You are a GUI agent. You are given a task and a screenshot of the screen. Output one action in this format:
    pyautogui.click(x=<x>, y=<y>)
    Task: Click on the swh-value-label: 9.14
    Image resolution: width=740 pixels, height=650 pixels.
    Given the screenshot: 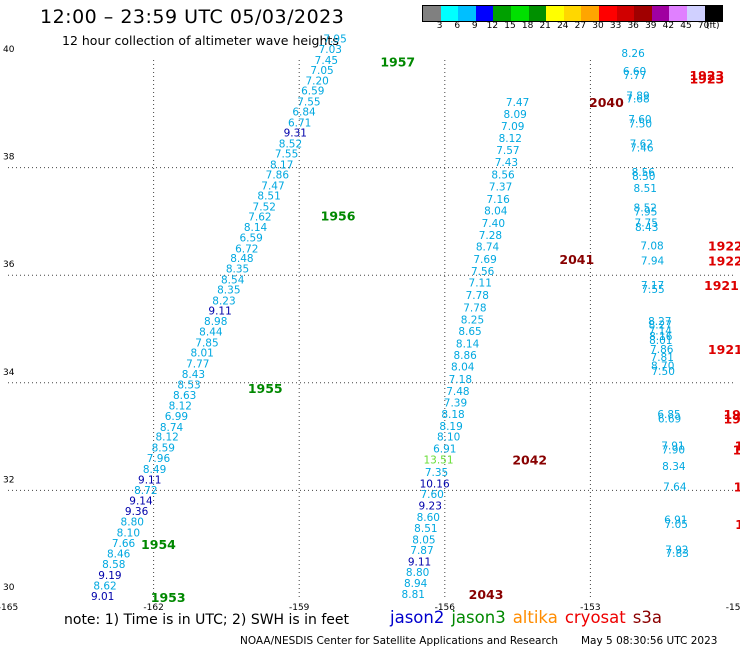 What is the action you would take?
    pyautogui.click(x=141, y=502)
    